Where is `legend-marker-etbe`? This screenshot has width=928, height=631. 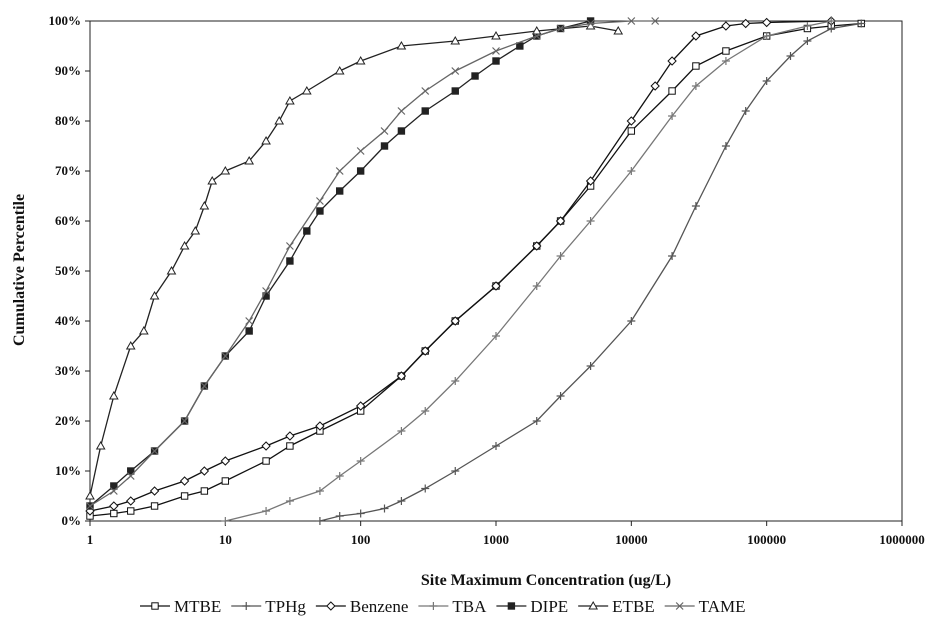
legend-marker-etbe is located at coordinates (593, 605).